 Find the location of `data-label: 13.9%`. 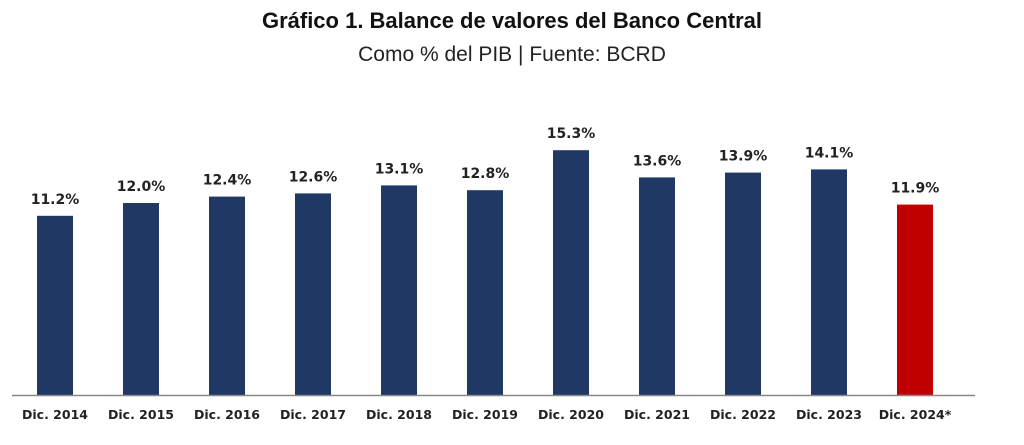

data-label: 13.9% is located at coordinates (743, 157).